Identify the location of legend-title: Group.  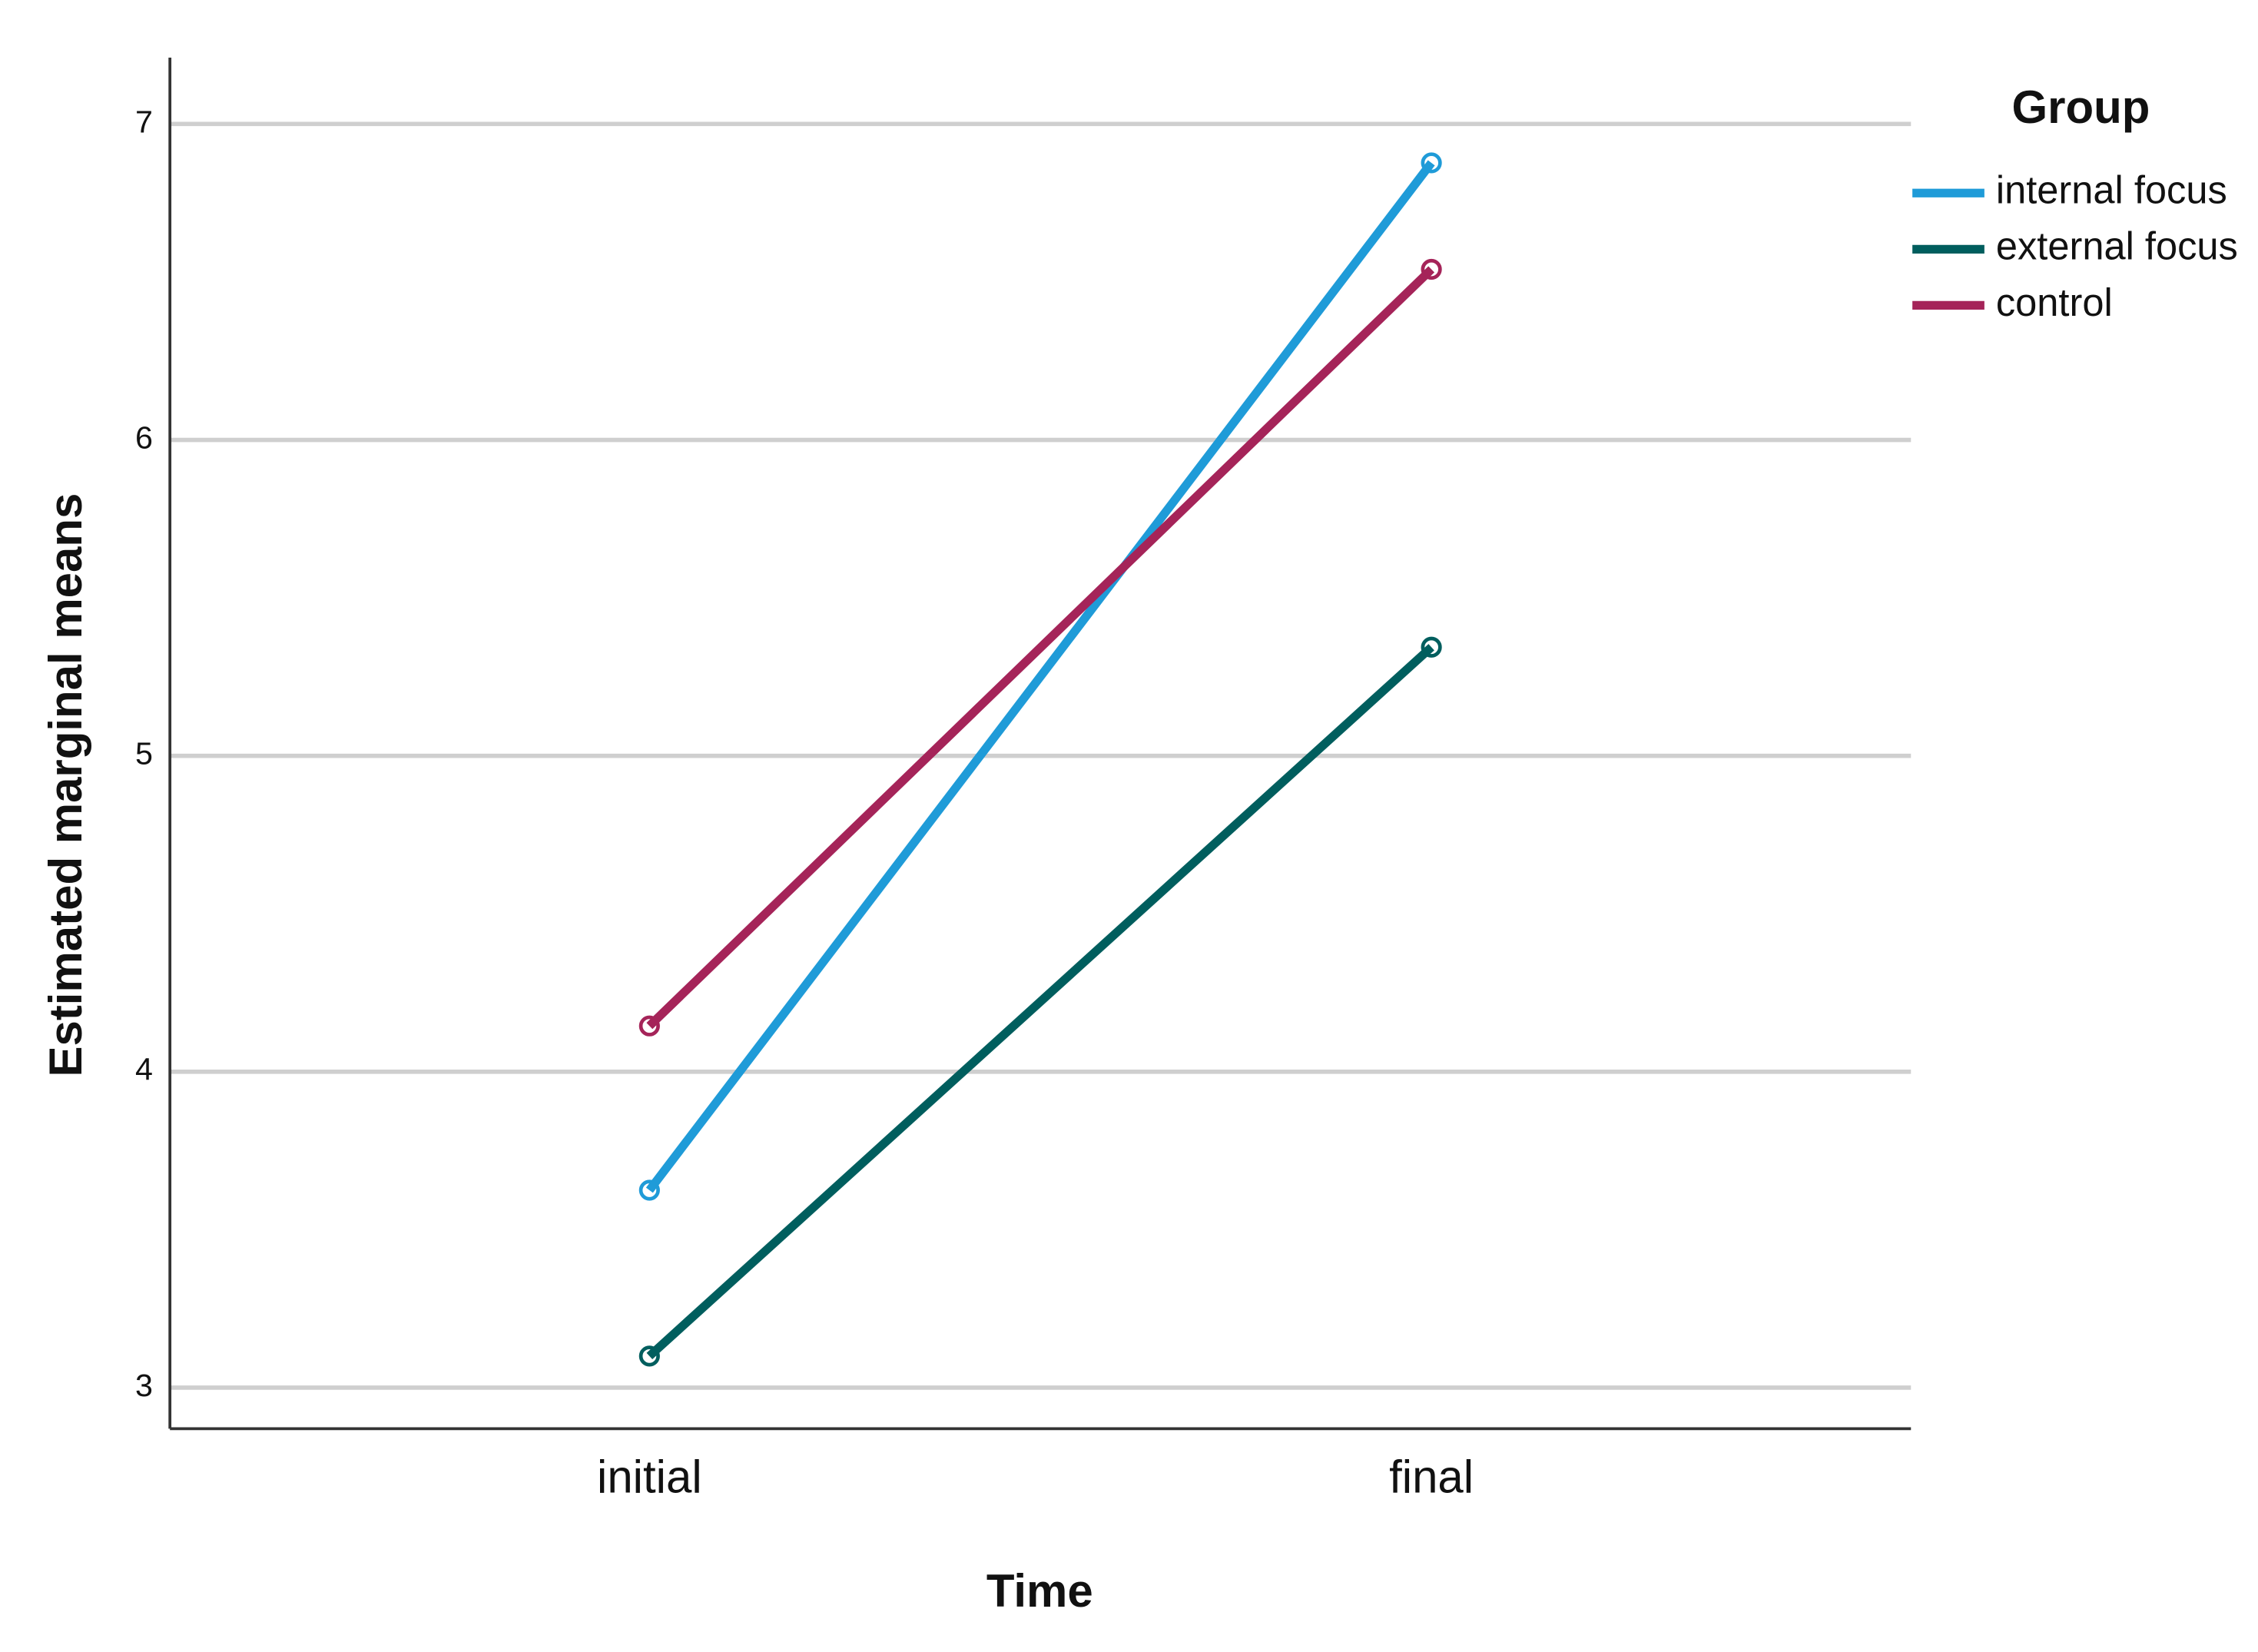
(2081, 107).